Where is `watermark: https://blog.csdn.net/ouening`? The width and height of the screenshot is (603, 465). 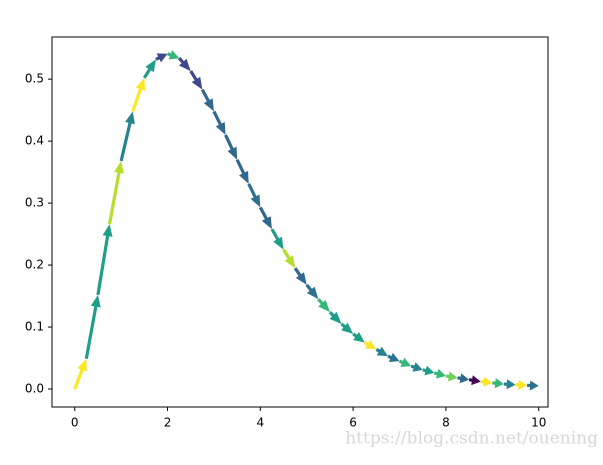
watermark: https://blog.csdn.net/ouening is located at coordinates (471, 439).